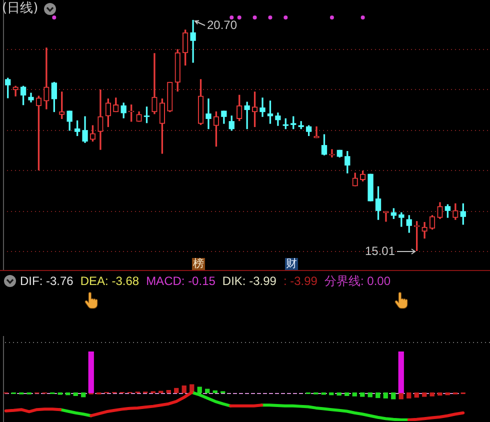  What do you see at coordinates (357, 281) in the screenshot?
I see `text: 分界线: 0.00` at bounding box center [357, 281].